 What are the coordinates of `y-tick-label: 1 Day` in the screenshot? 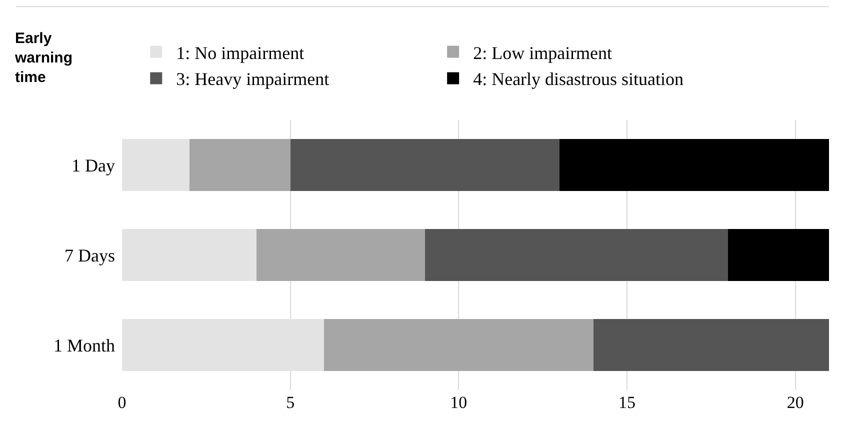 It's located at (93, 165).